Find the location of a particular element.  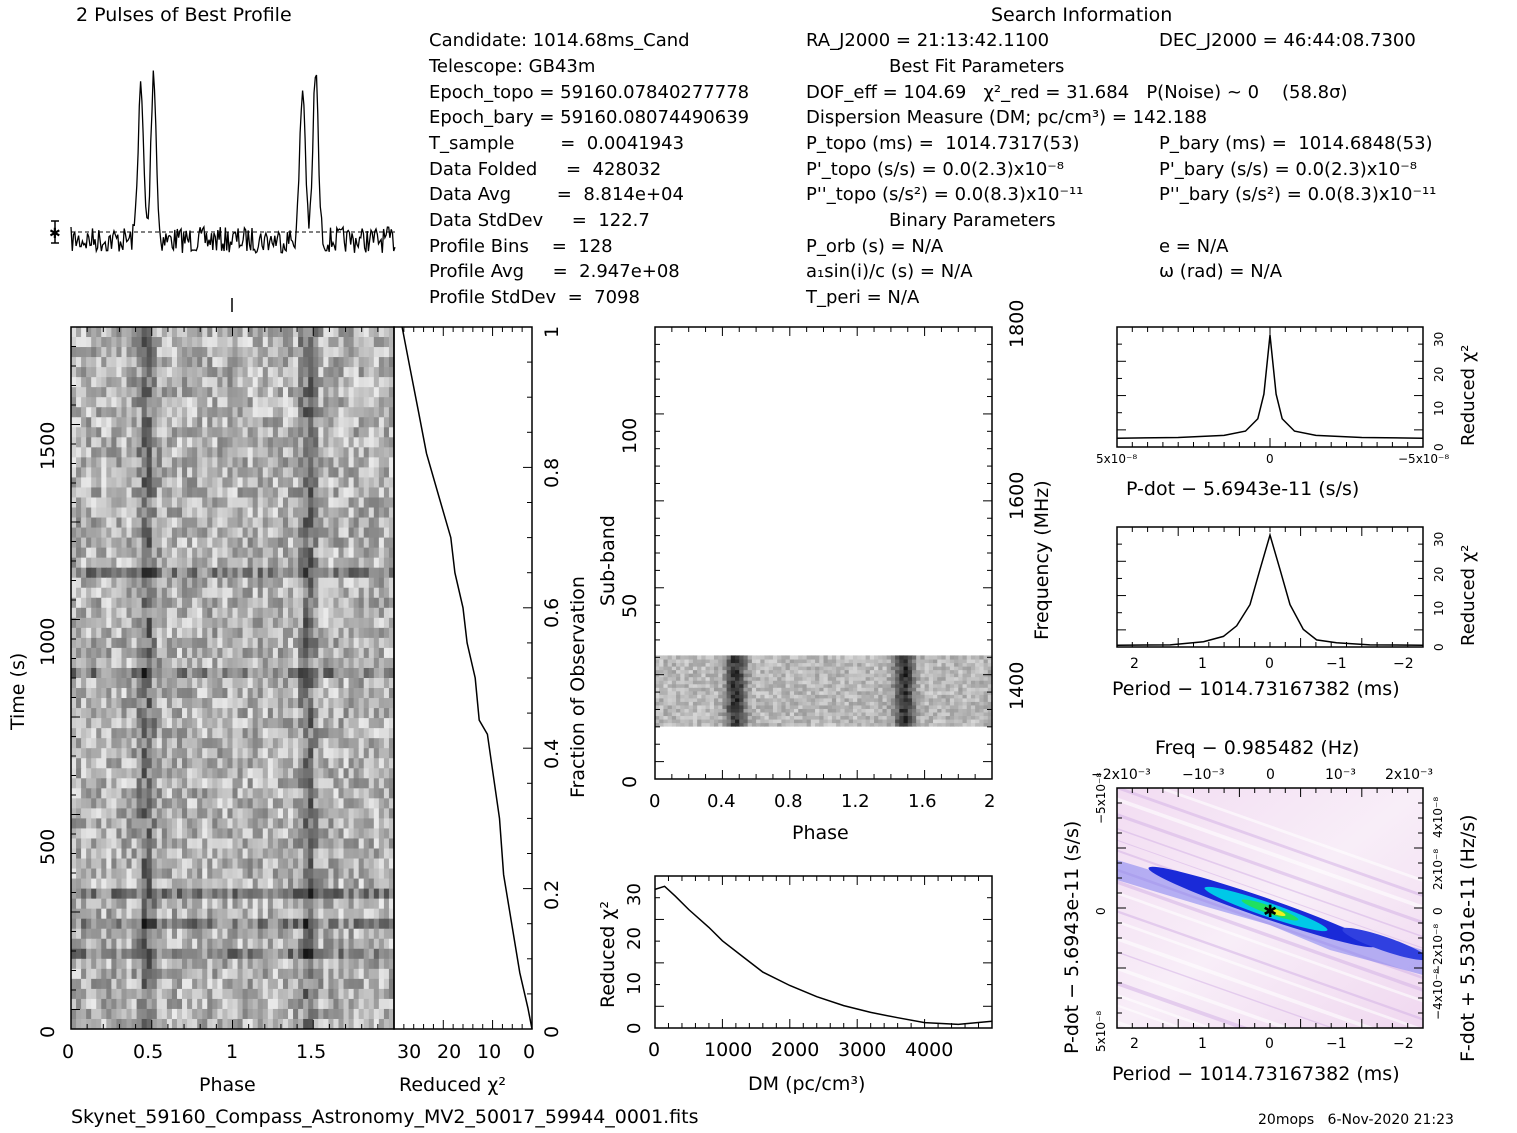

info-omega: ω (rad) = N/A is located at coordinates (1221, 271).